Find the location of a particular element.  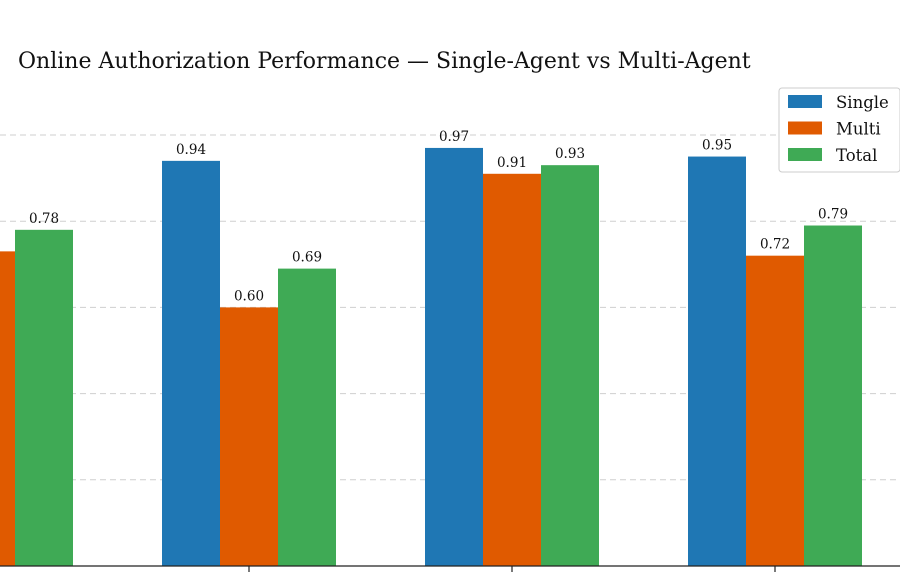

legend-swatch-multi is located at coordinates (805, 128).